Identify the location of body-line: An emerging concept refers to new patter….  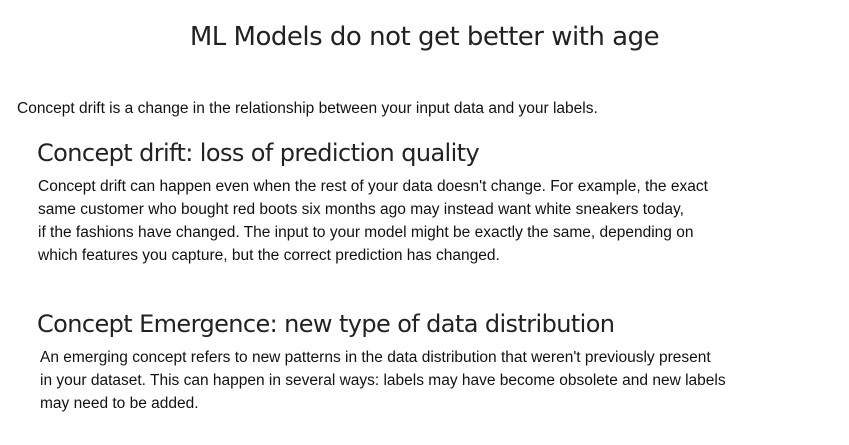
(375, 357).